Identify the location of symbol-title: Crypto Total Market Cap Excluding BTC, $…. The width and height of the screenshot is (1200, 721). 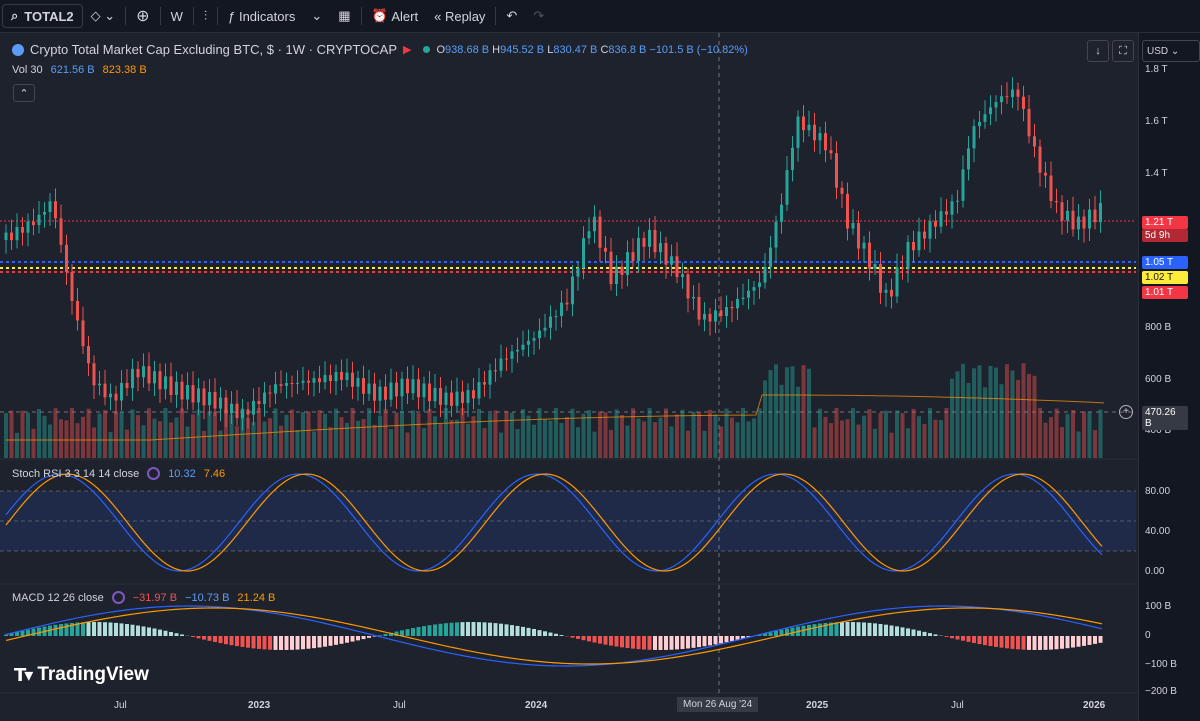
(214, 49).